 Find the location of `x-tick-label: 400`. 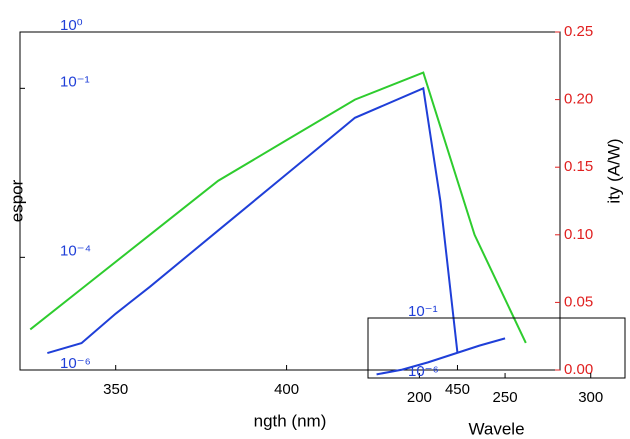

x-tick-label: 400 is located at coordinates (286, 389).